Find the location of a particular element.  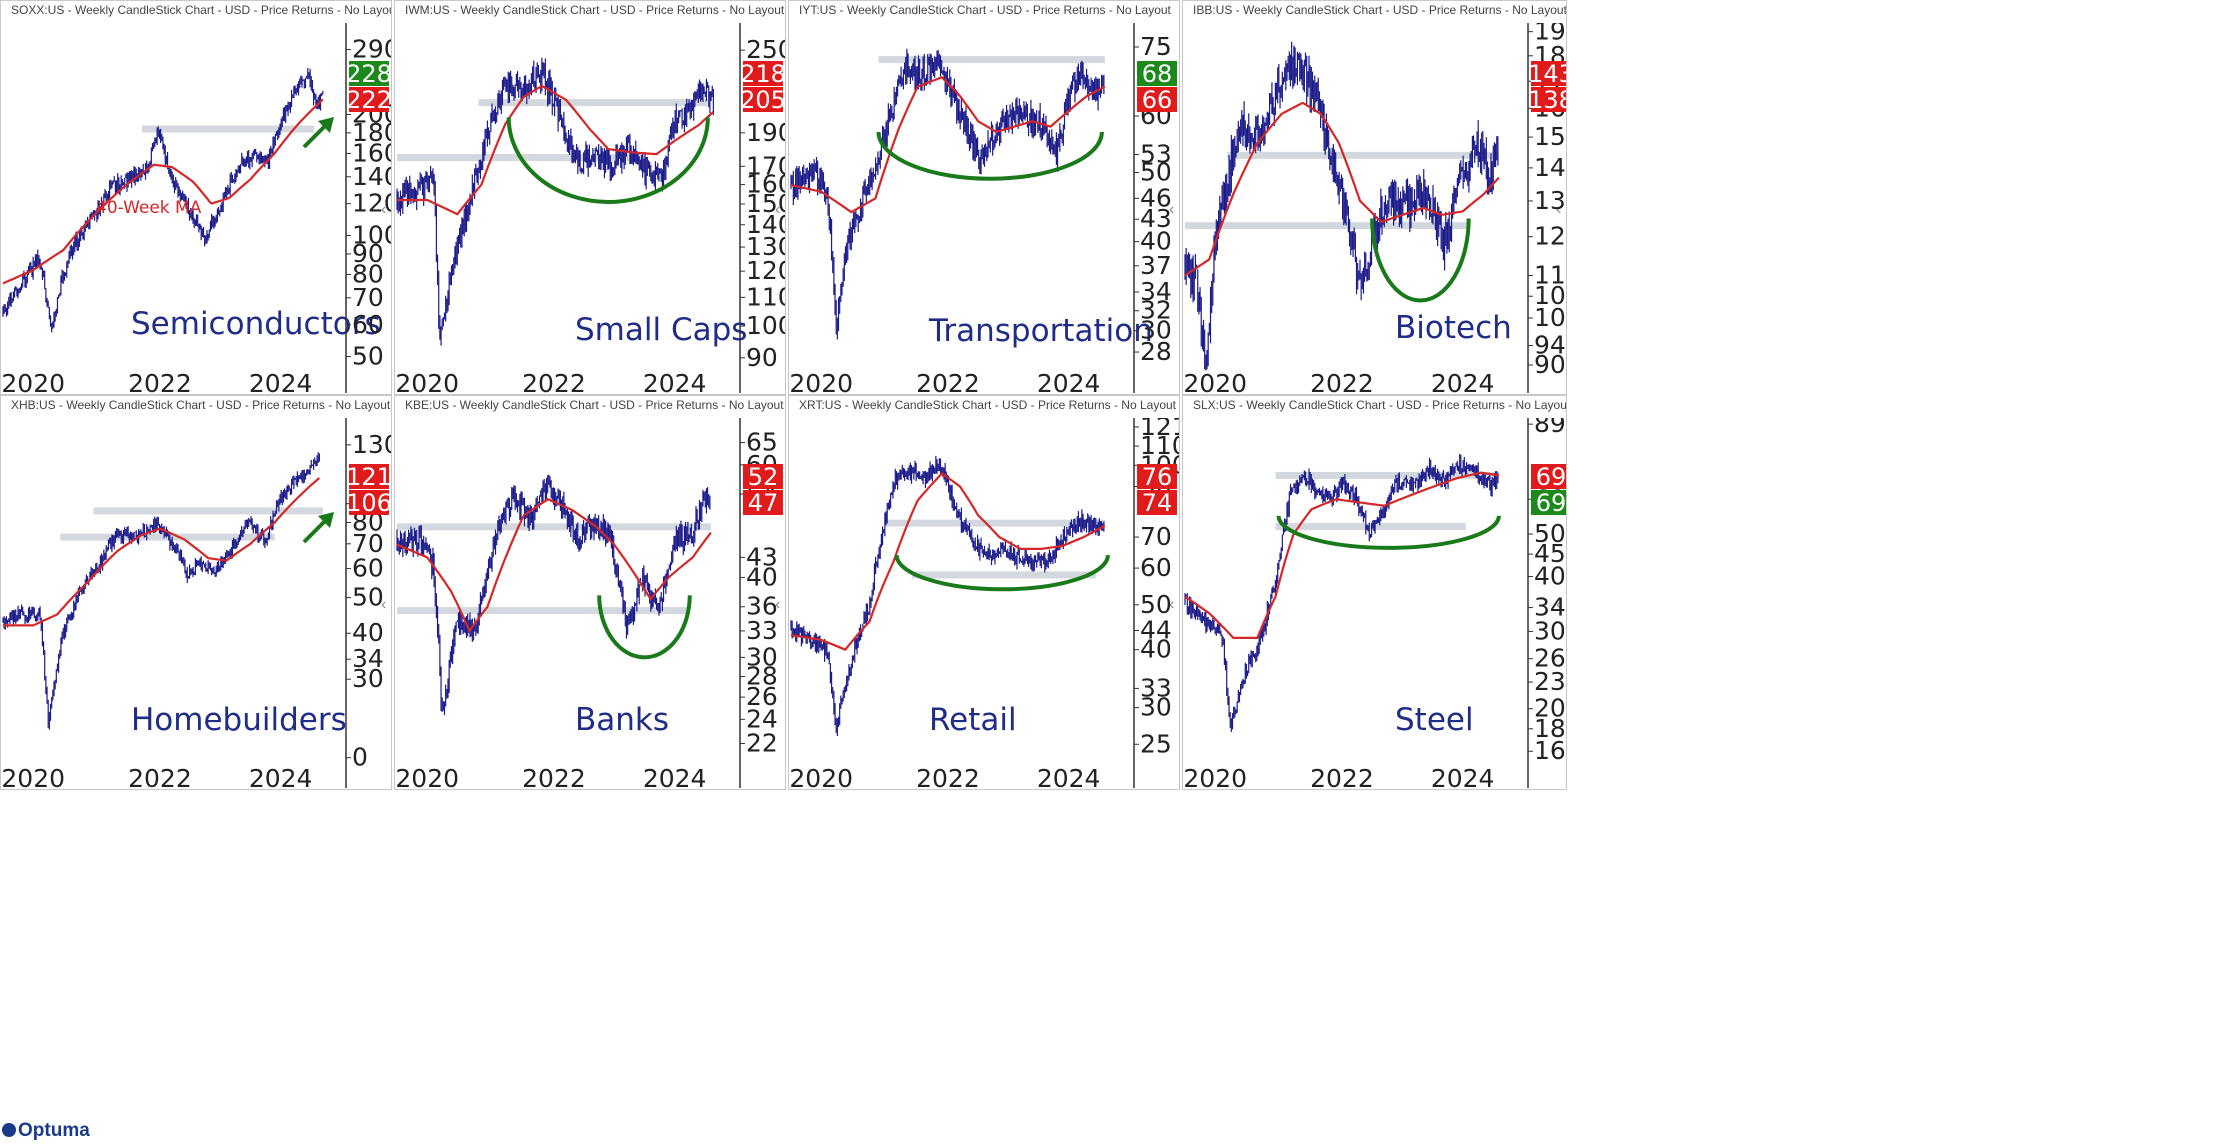

y-tick-label: 100 is located at coordinates (1550, 317).